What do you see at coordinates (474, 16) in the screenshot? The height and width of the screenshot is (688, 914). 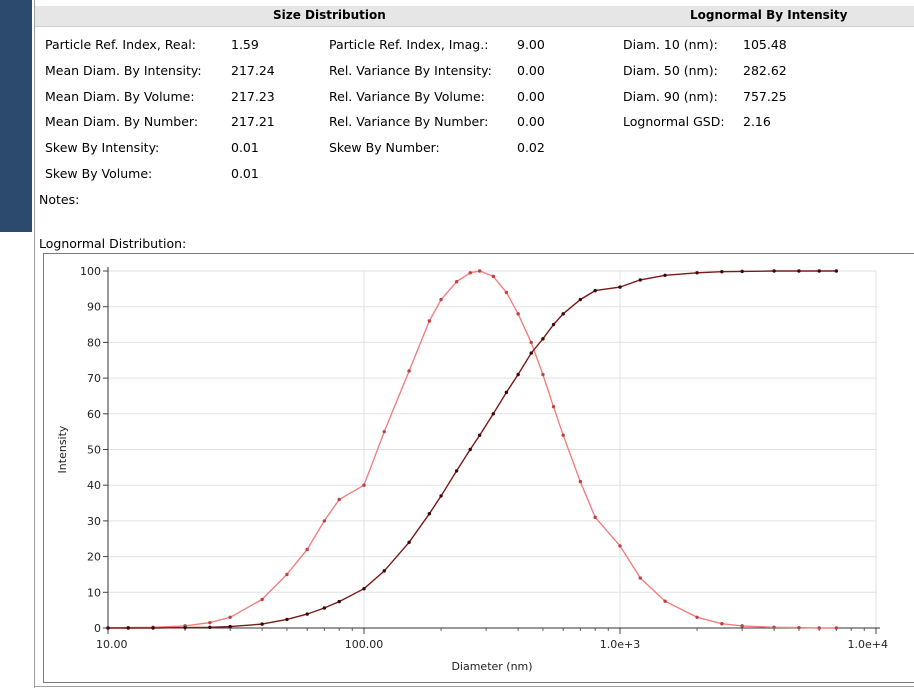 I see `report-header: Size Distribution Lognormal By Intensity` at bounding box center [474, 16].